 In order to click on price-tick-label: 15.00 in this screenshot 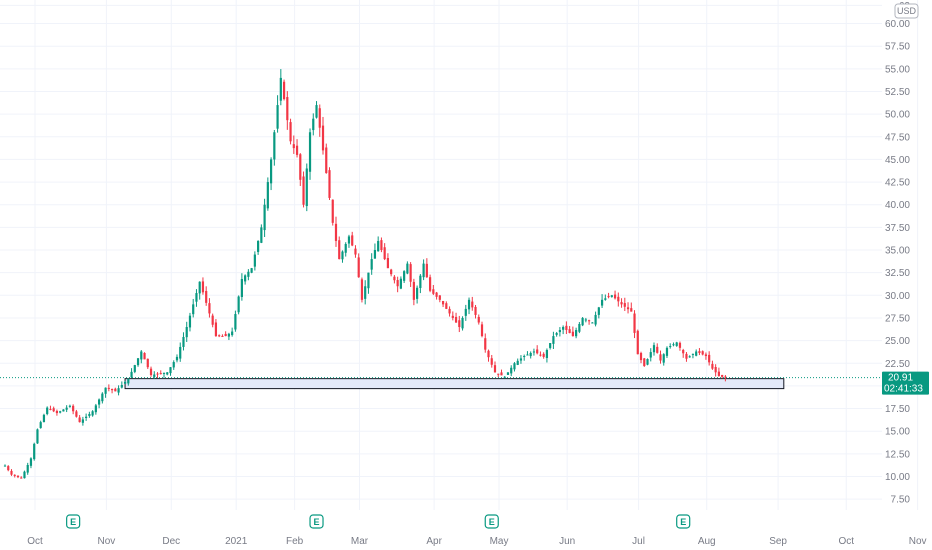, I will do `click(897, 432)`.